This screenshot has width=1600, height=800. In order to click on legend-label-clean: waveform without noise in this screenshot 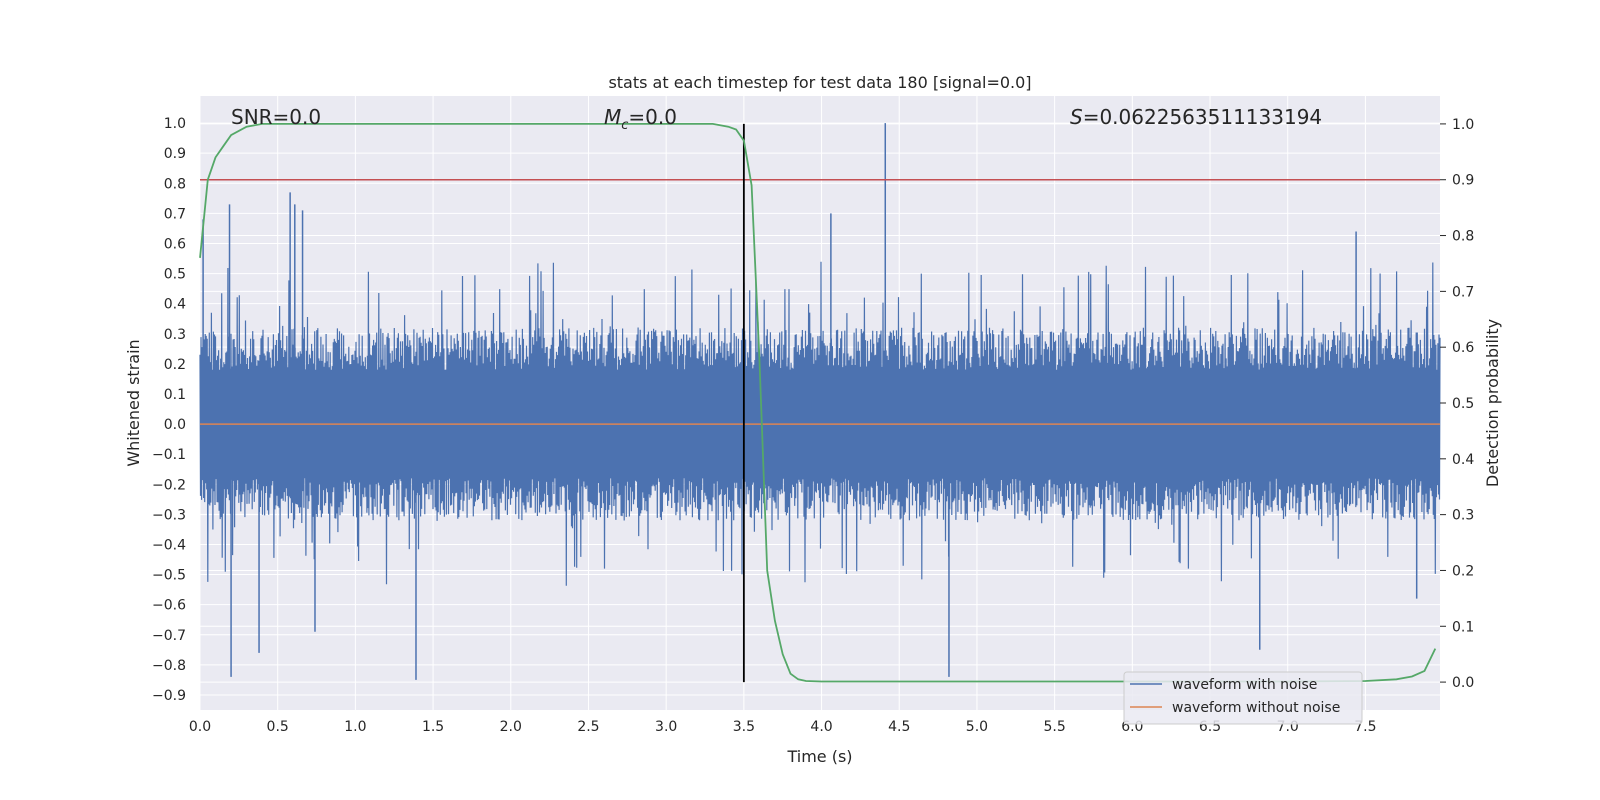, I will do `click(1256, 708)`.